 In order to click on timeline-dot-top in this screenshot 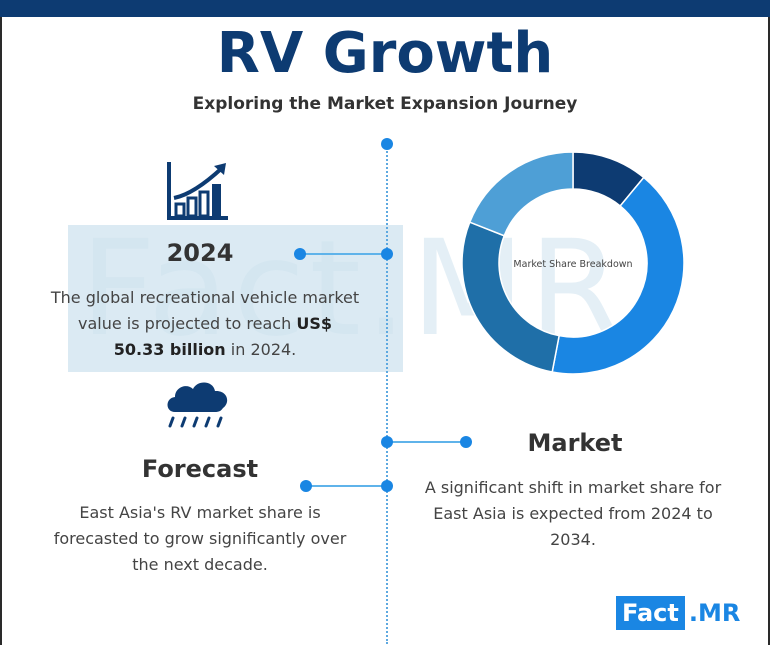, I will do `click(387, 144)`.